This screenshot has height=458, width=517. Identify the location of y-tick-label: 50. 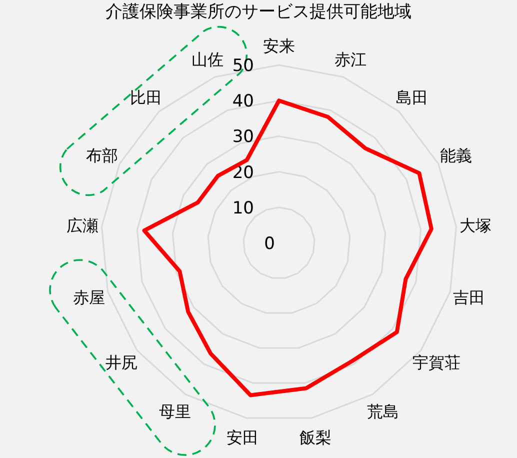
(243, 66).